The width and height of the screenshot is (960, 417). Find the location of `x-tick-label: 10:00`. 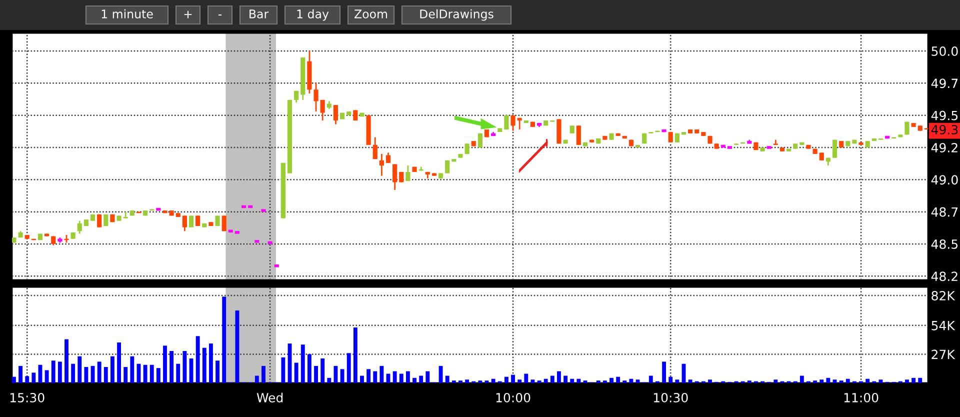

x-tick-label: 10:00 is located at coordinates (513, 397).